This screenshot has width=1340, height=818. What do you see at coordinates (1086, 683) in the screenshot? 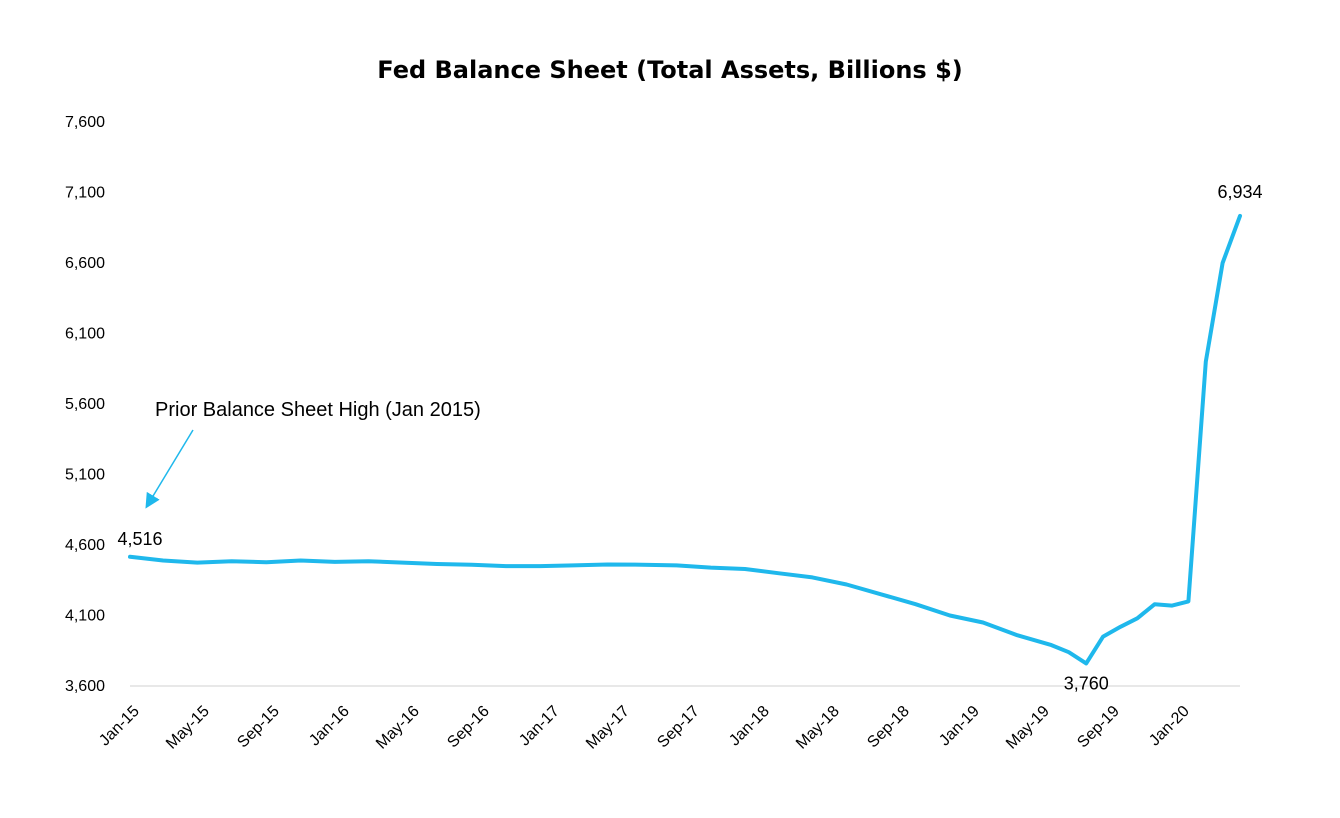
I see `data-label: 3,760` at bounding box center [1086, 683].